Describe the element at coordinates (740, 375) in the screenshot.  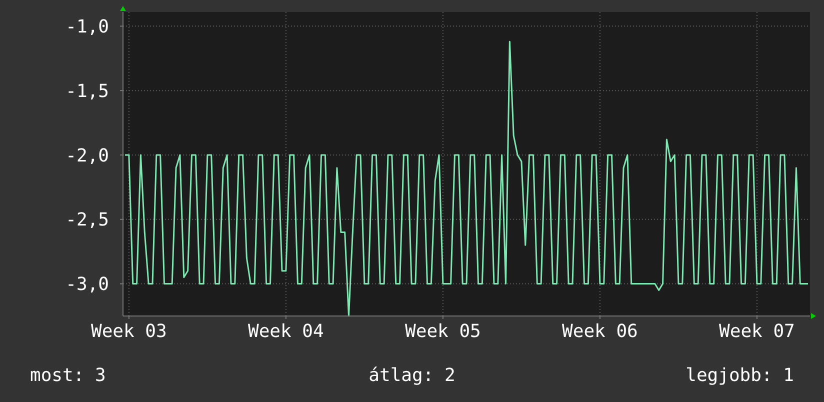
I see `text: legjobb: 1` at that location.